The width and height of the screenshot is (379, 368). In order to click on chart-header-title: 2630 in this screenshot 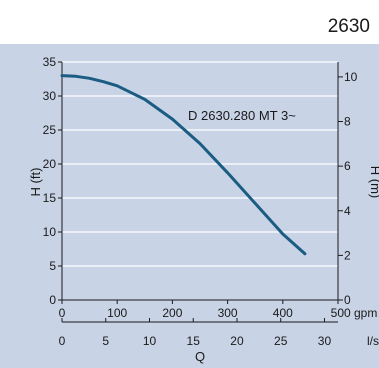, I will do `click(348, 26)`.